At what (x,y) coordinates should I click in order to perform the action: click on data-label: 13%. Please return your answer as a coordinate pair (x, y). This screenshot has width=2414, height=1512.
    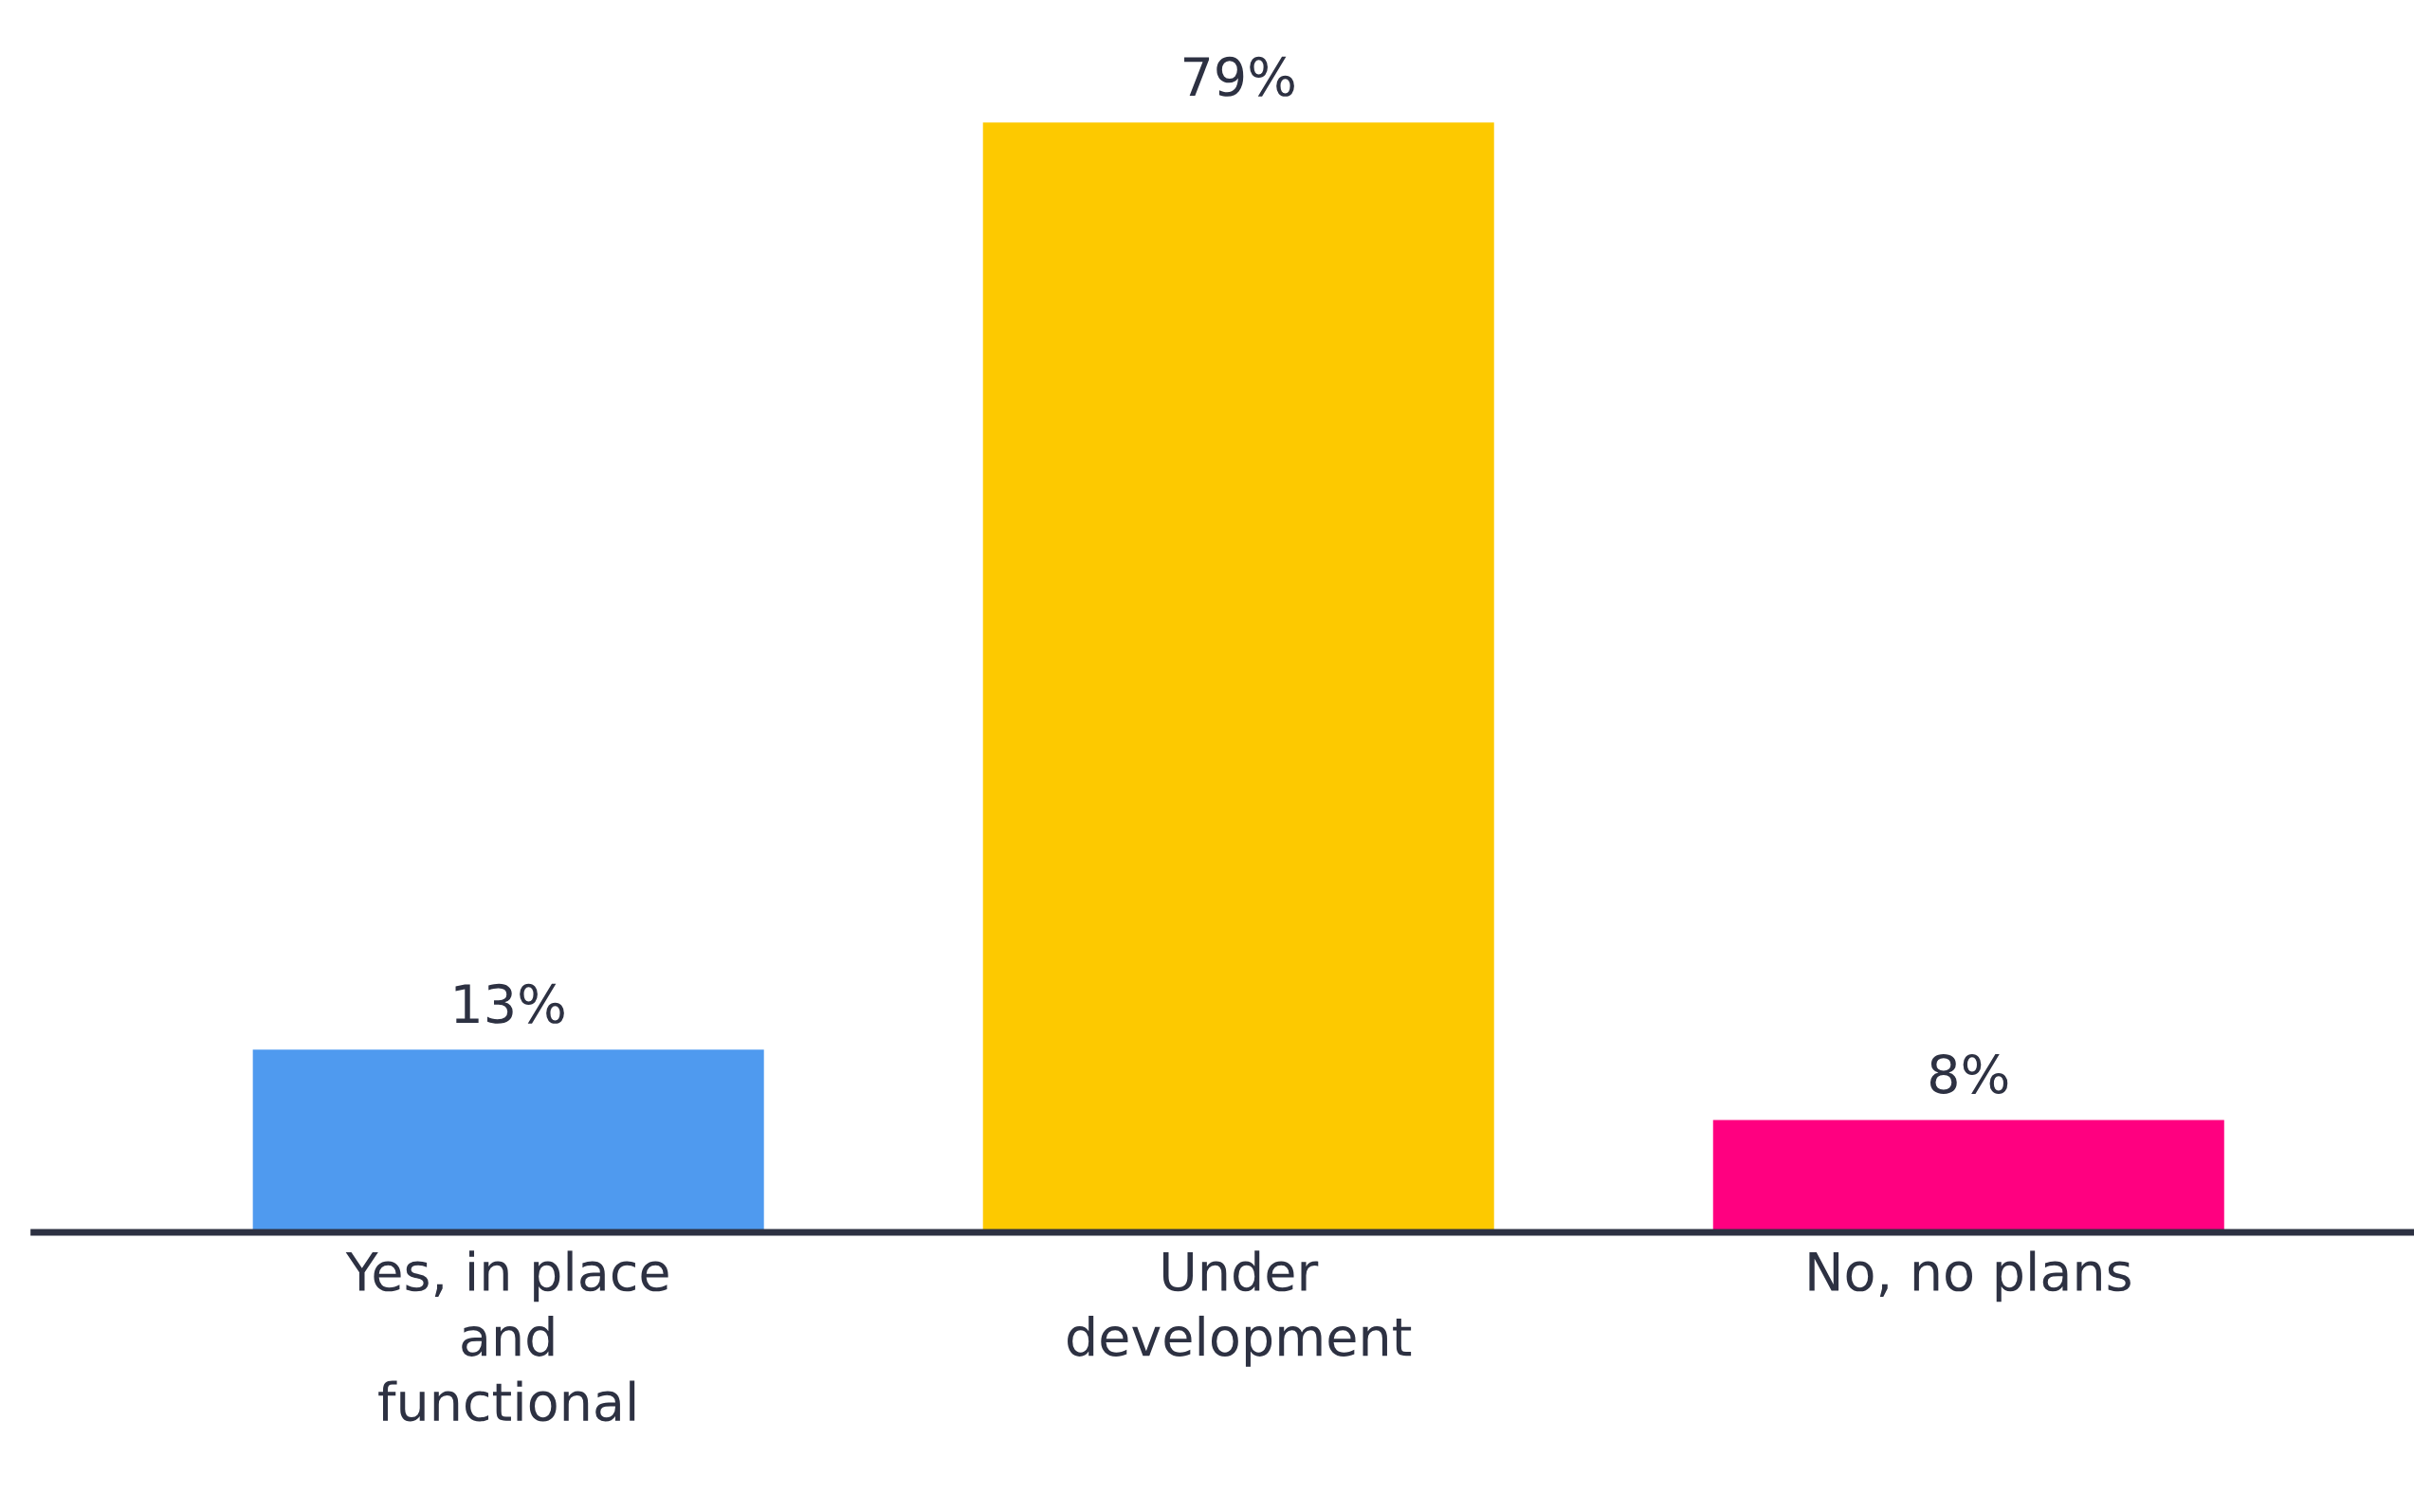
    Looking at the image, I should click on (509, 1004).